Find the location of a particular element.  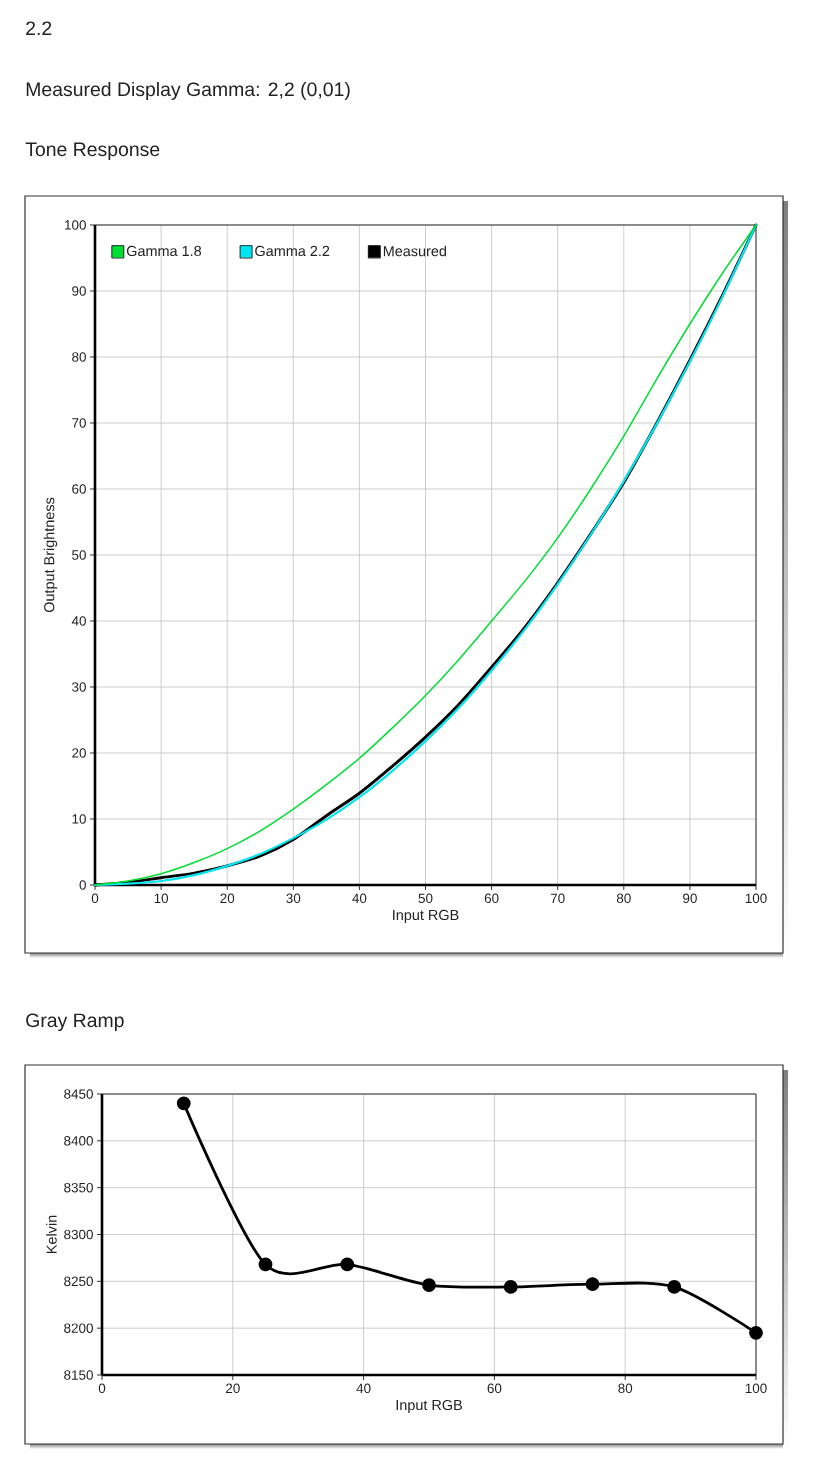

y-tick-label: 80 is located at coordinates (79, 357).